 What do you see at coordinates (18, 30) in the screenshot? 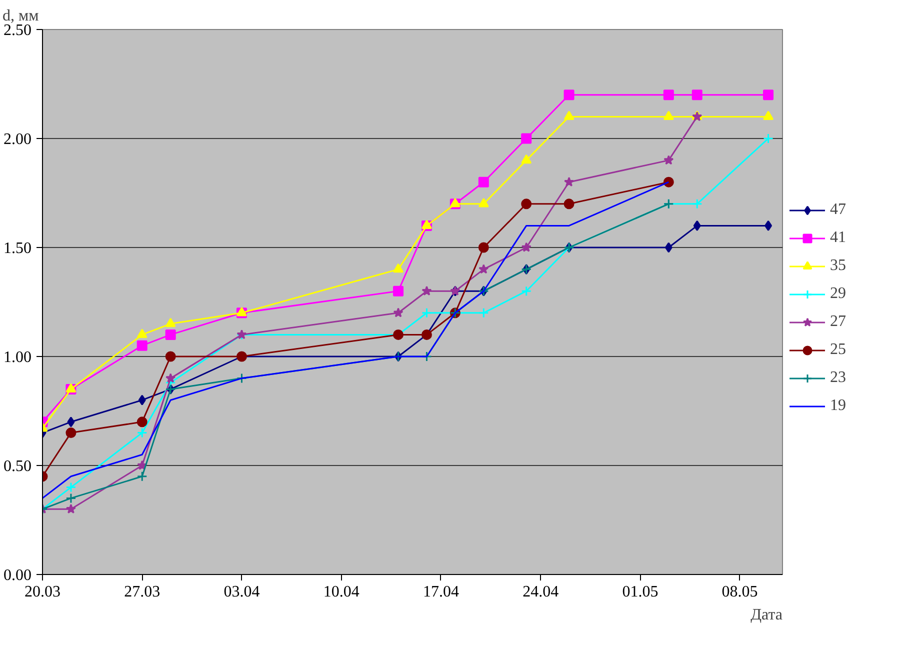
I see `y-tick-label: 2.50` at bounding box center [18, 30].